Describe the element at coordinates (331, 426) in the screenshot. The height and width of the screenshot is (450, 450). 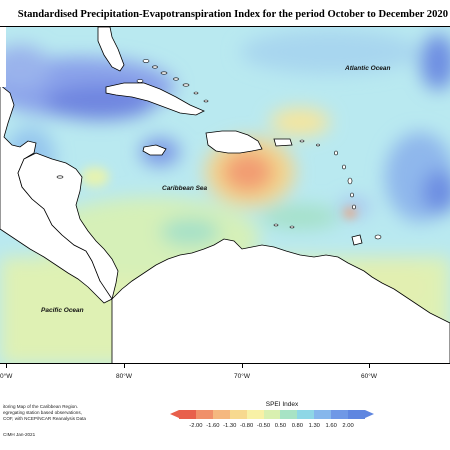
I see `legend-label: 1.60` at that location.